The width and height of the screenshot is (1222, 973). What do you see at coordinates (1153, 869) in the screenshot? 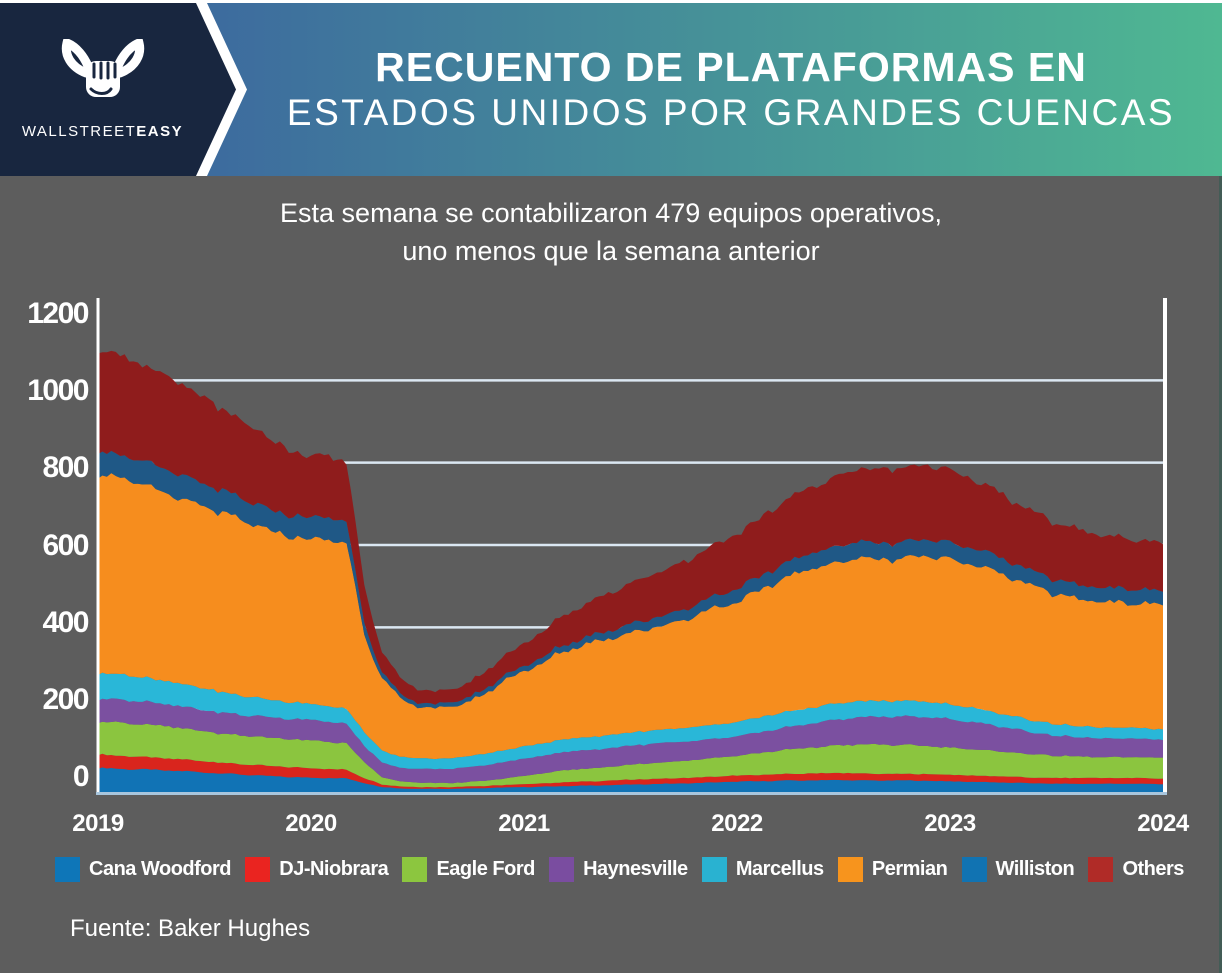
I see `legend-label: Others` at bounding box center [1153, 869].